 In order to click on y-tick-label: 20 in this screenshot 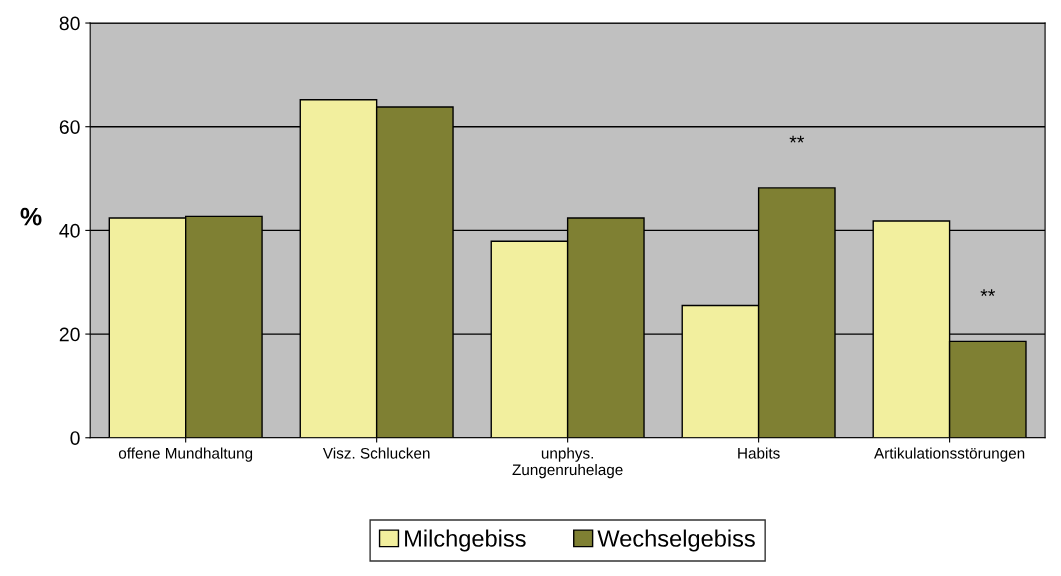, I will do `click(69, 334)`.